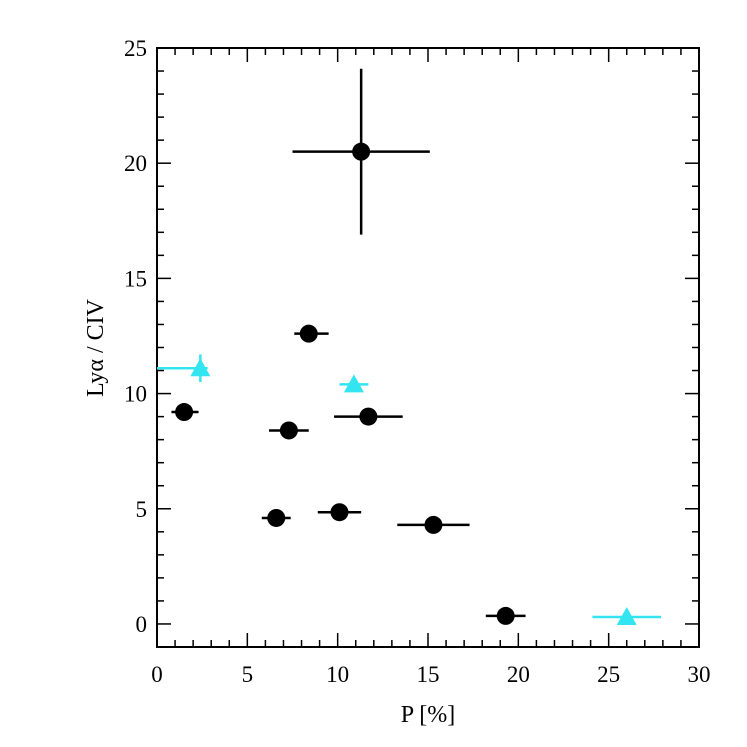  Describe the element at coordinates (142, 509) in the screenshot. I see `y-tick-label: 5` at that location.